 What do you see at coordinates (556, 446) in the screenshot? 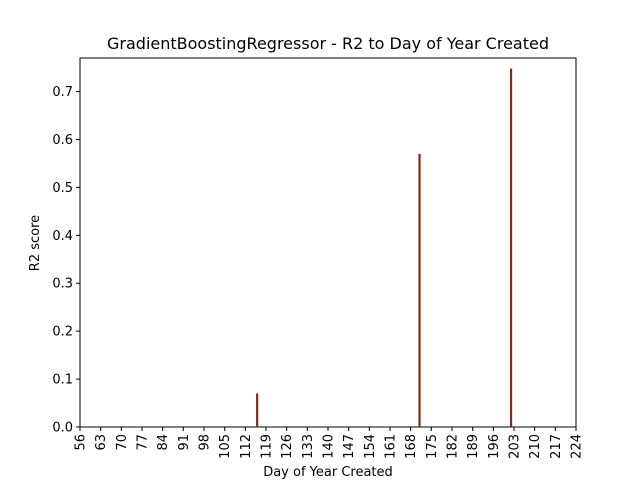
I see `x-tick-label: 217` at bounding box center [556, 446].